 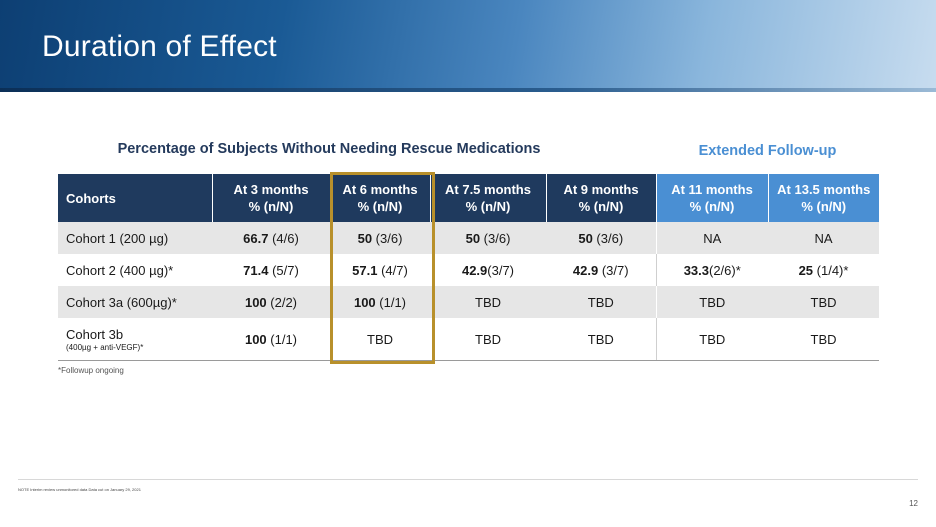 What do you see at coordinates (380, 270) in the screenshot?
I see `table-cell: 57.1 (4/7)` at bounding box center [380, 270].